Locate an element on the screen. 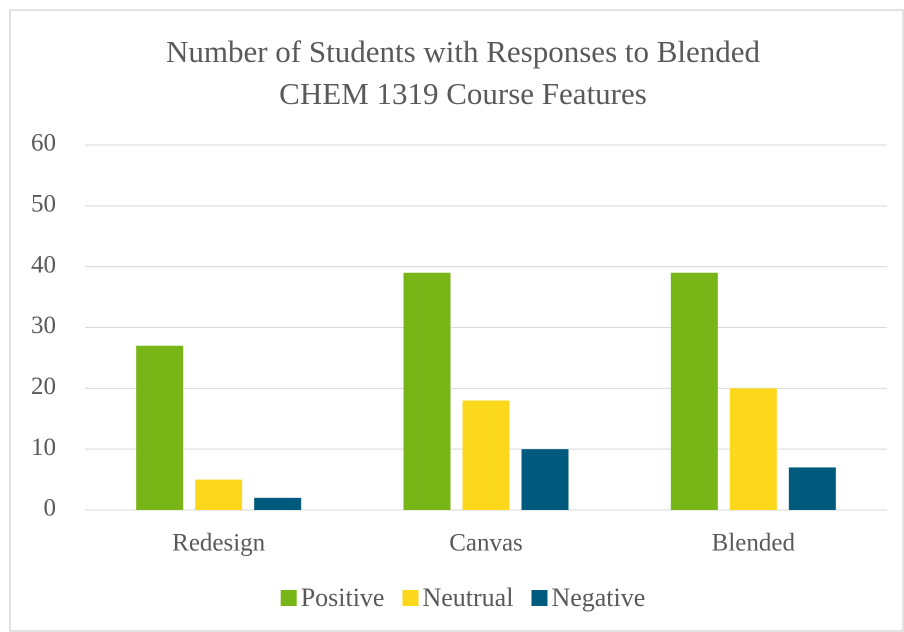 The image size is (904, 632). y-tick-label: 30 is located at coordinates (43, 325).